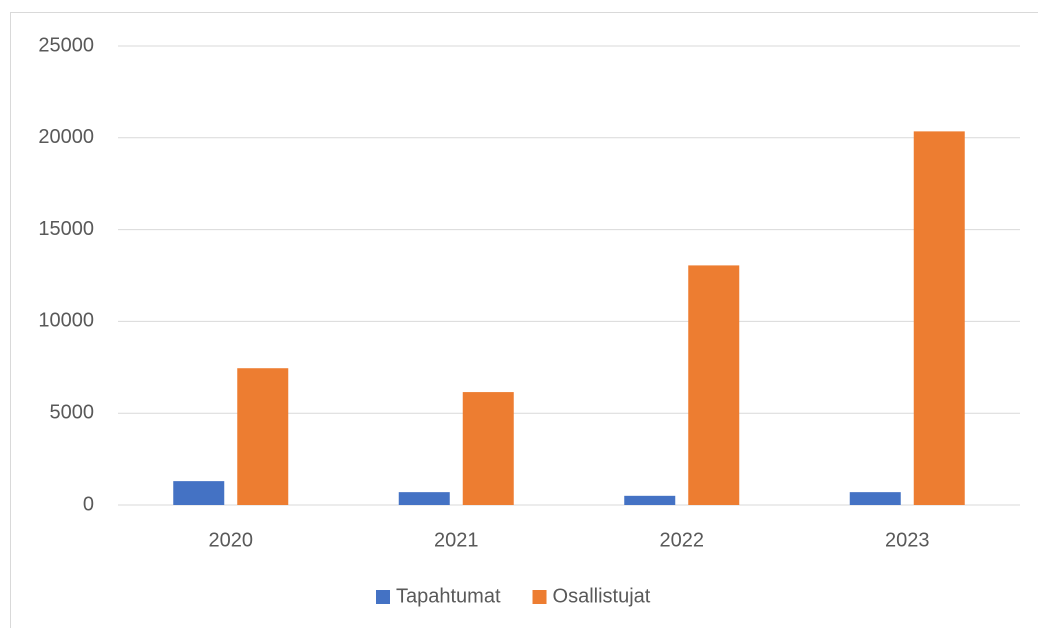 The width and height of the screenshot is (1038, 628). I want to click on x-tick-label: 2020, so click(231, 540).